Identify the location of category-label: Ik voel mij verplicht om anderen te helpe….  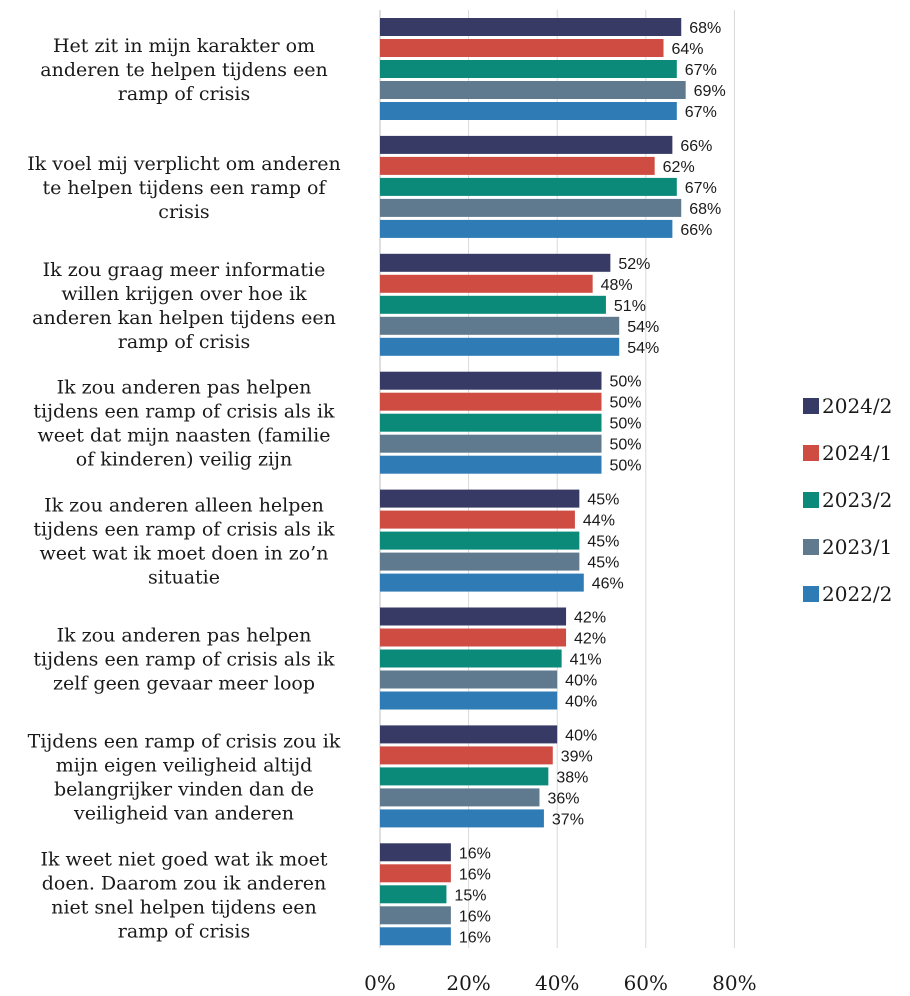
(184, 188).